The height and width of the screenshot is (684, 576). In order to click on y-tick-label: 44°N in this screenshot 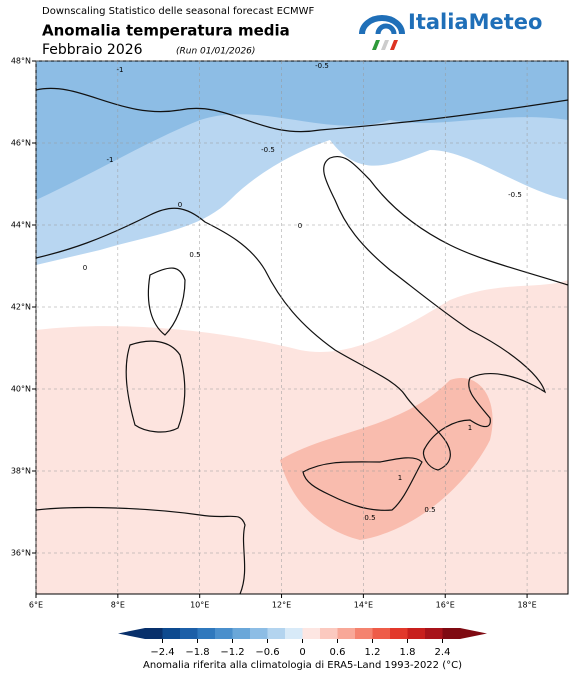, I will do `click(21, 225)`.